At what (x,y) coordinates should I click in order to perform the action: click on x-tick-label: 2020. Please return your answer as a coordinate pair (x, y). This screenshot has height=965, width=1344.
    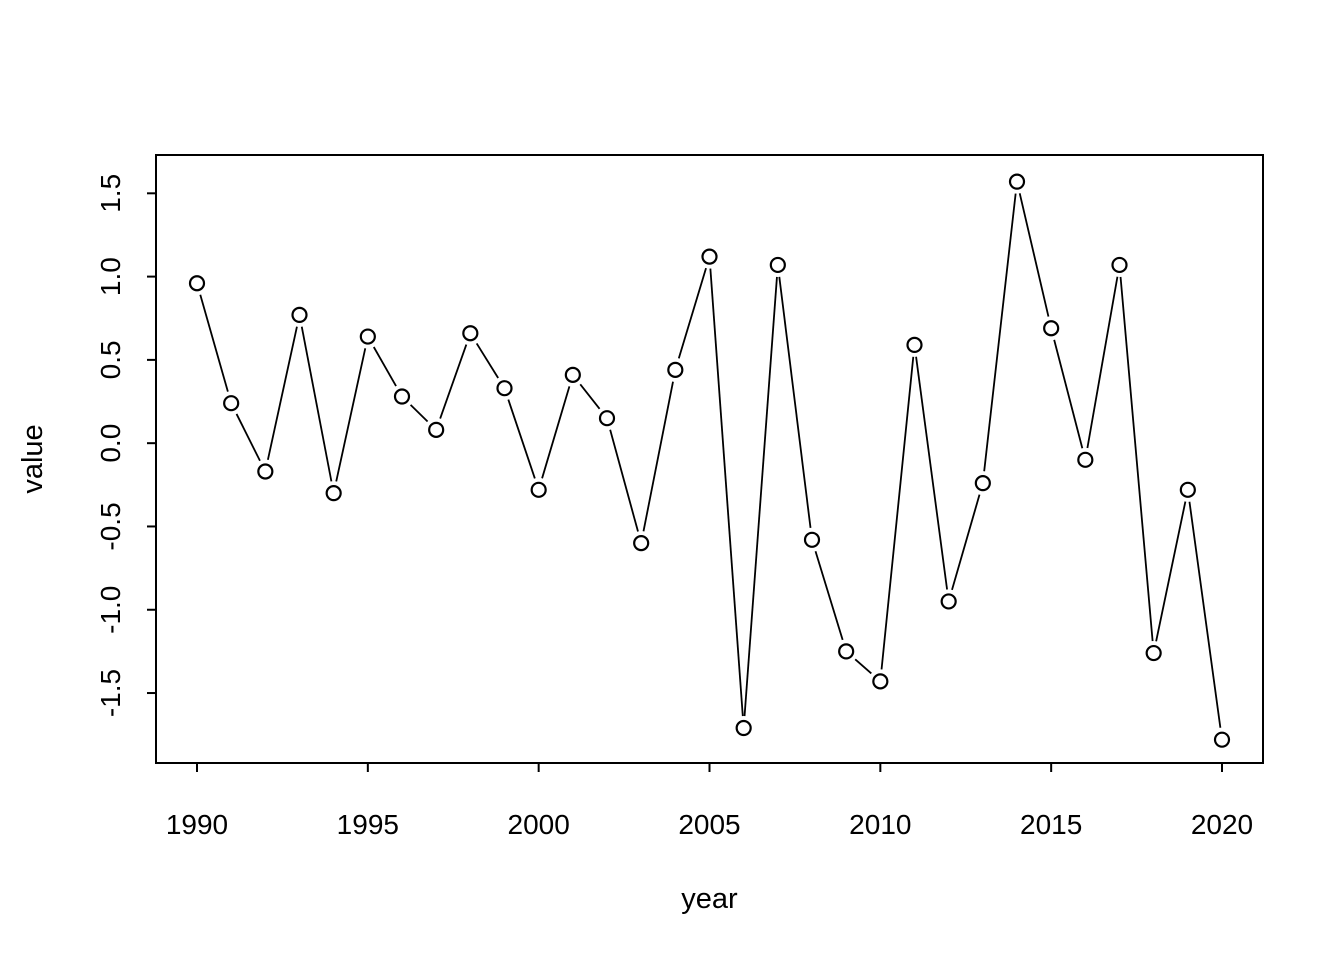
    Looking at the image, I should click on (1222, 824).